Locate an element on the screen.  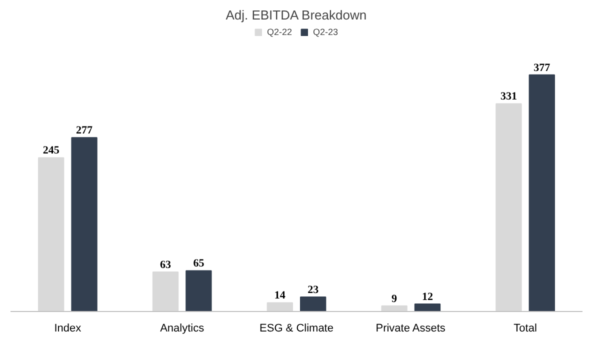
x-tick-label: Index is located at coordinates (68, 328).